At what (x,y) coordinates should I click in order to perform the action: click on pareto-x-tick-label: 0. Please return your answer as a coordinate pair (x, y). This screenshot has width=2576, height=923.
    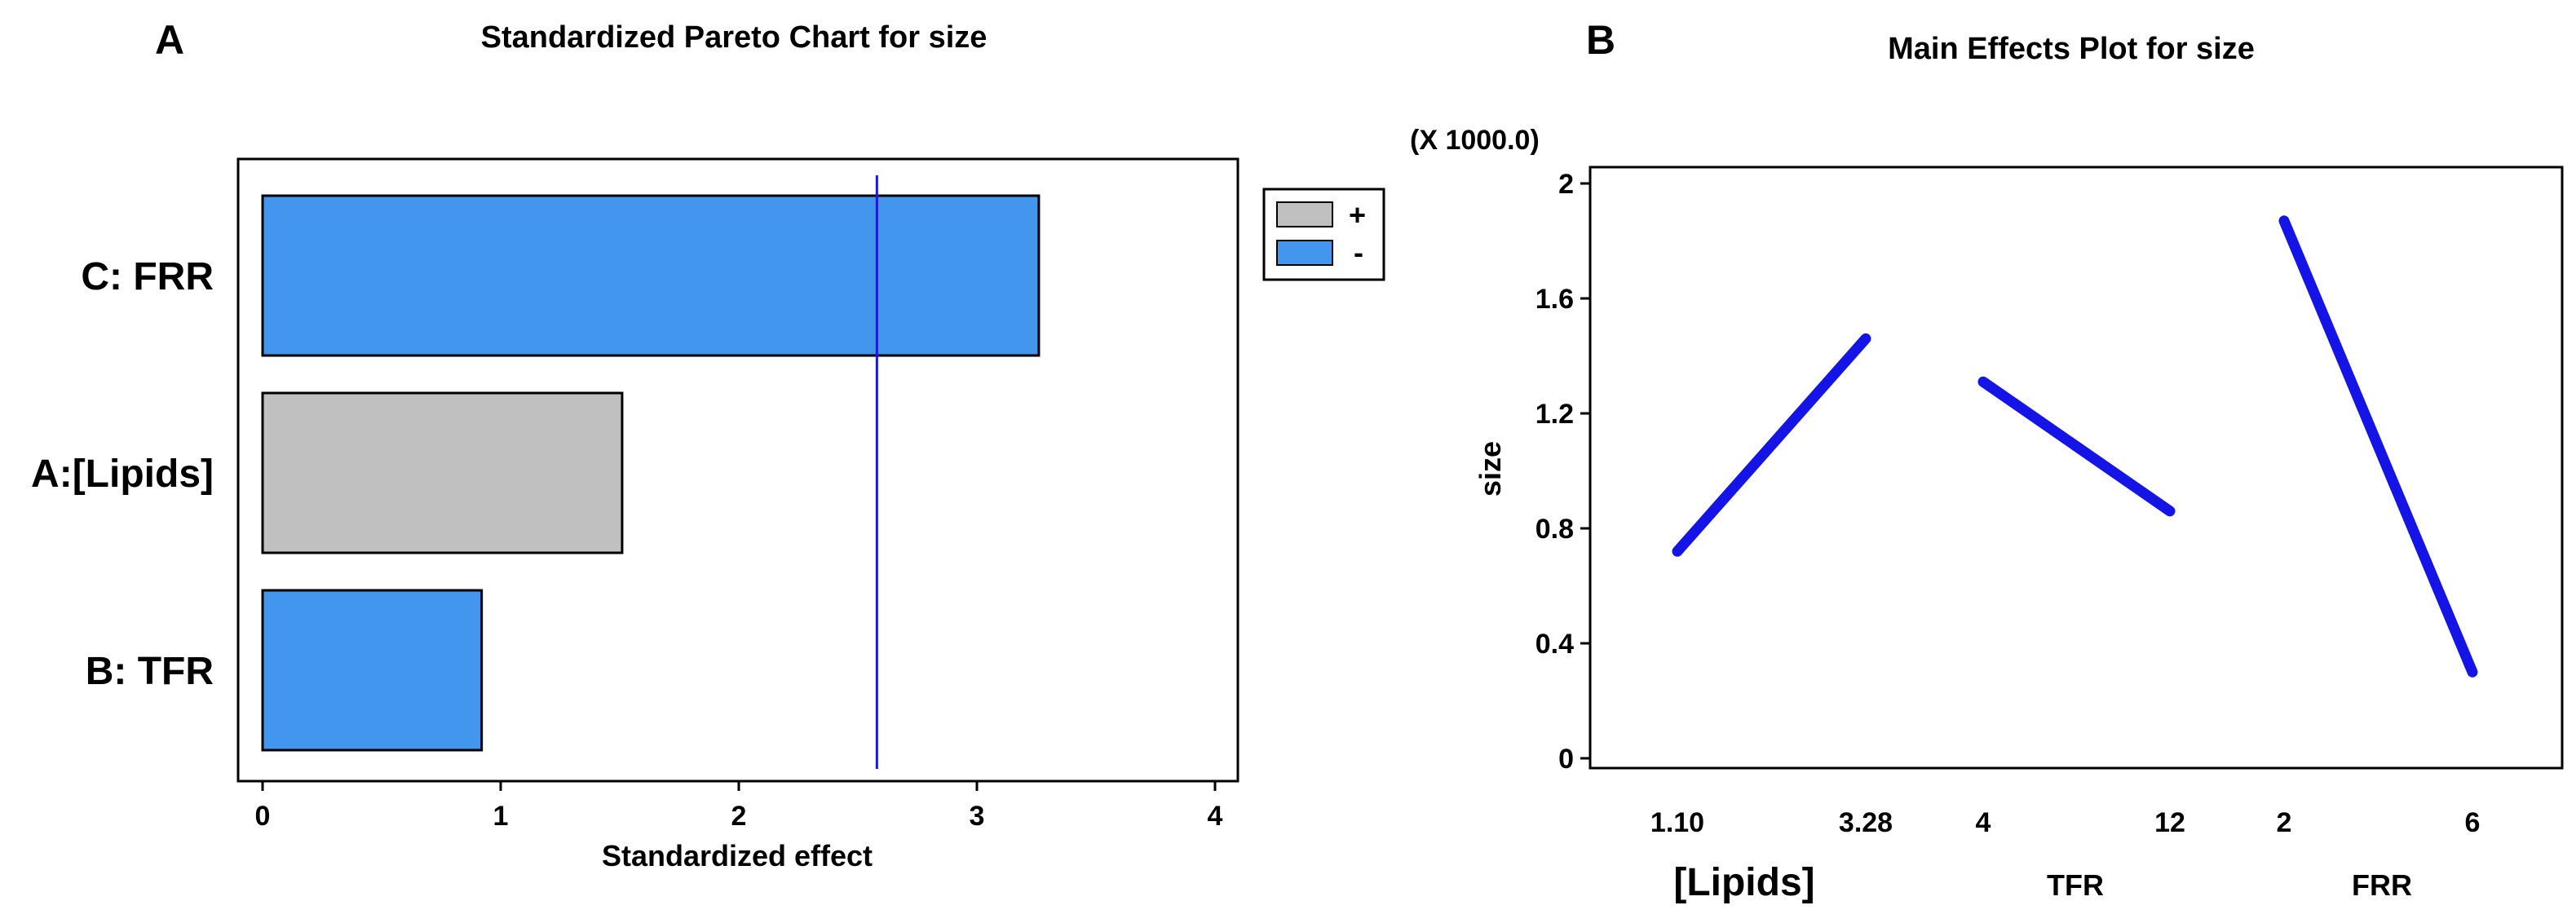
    Looking at the image, I should click on (263, 817).